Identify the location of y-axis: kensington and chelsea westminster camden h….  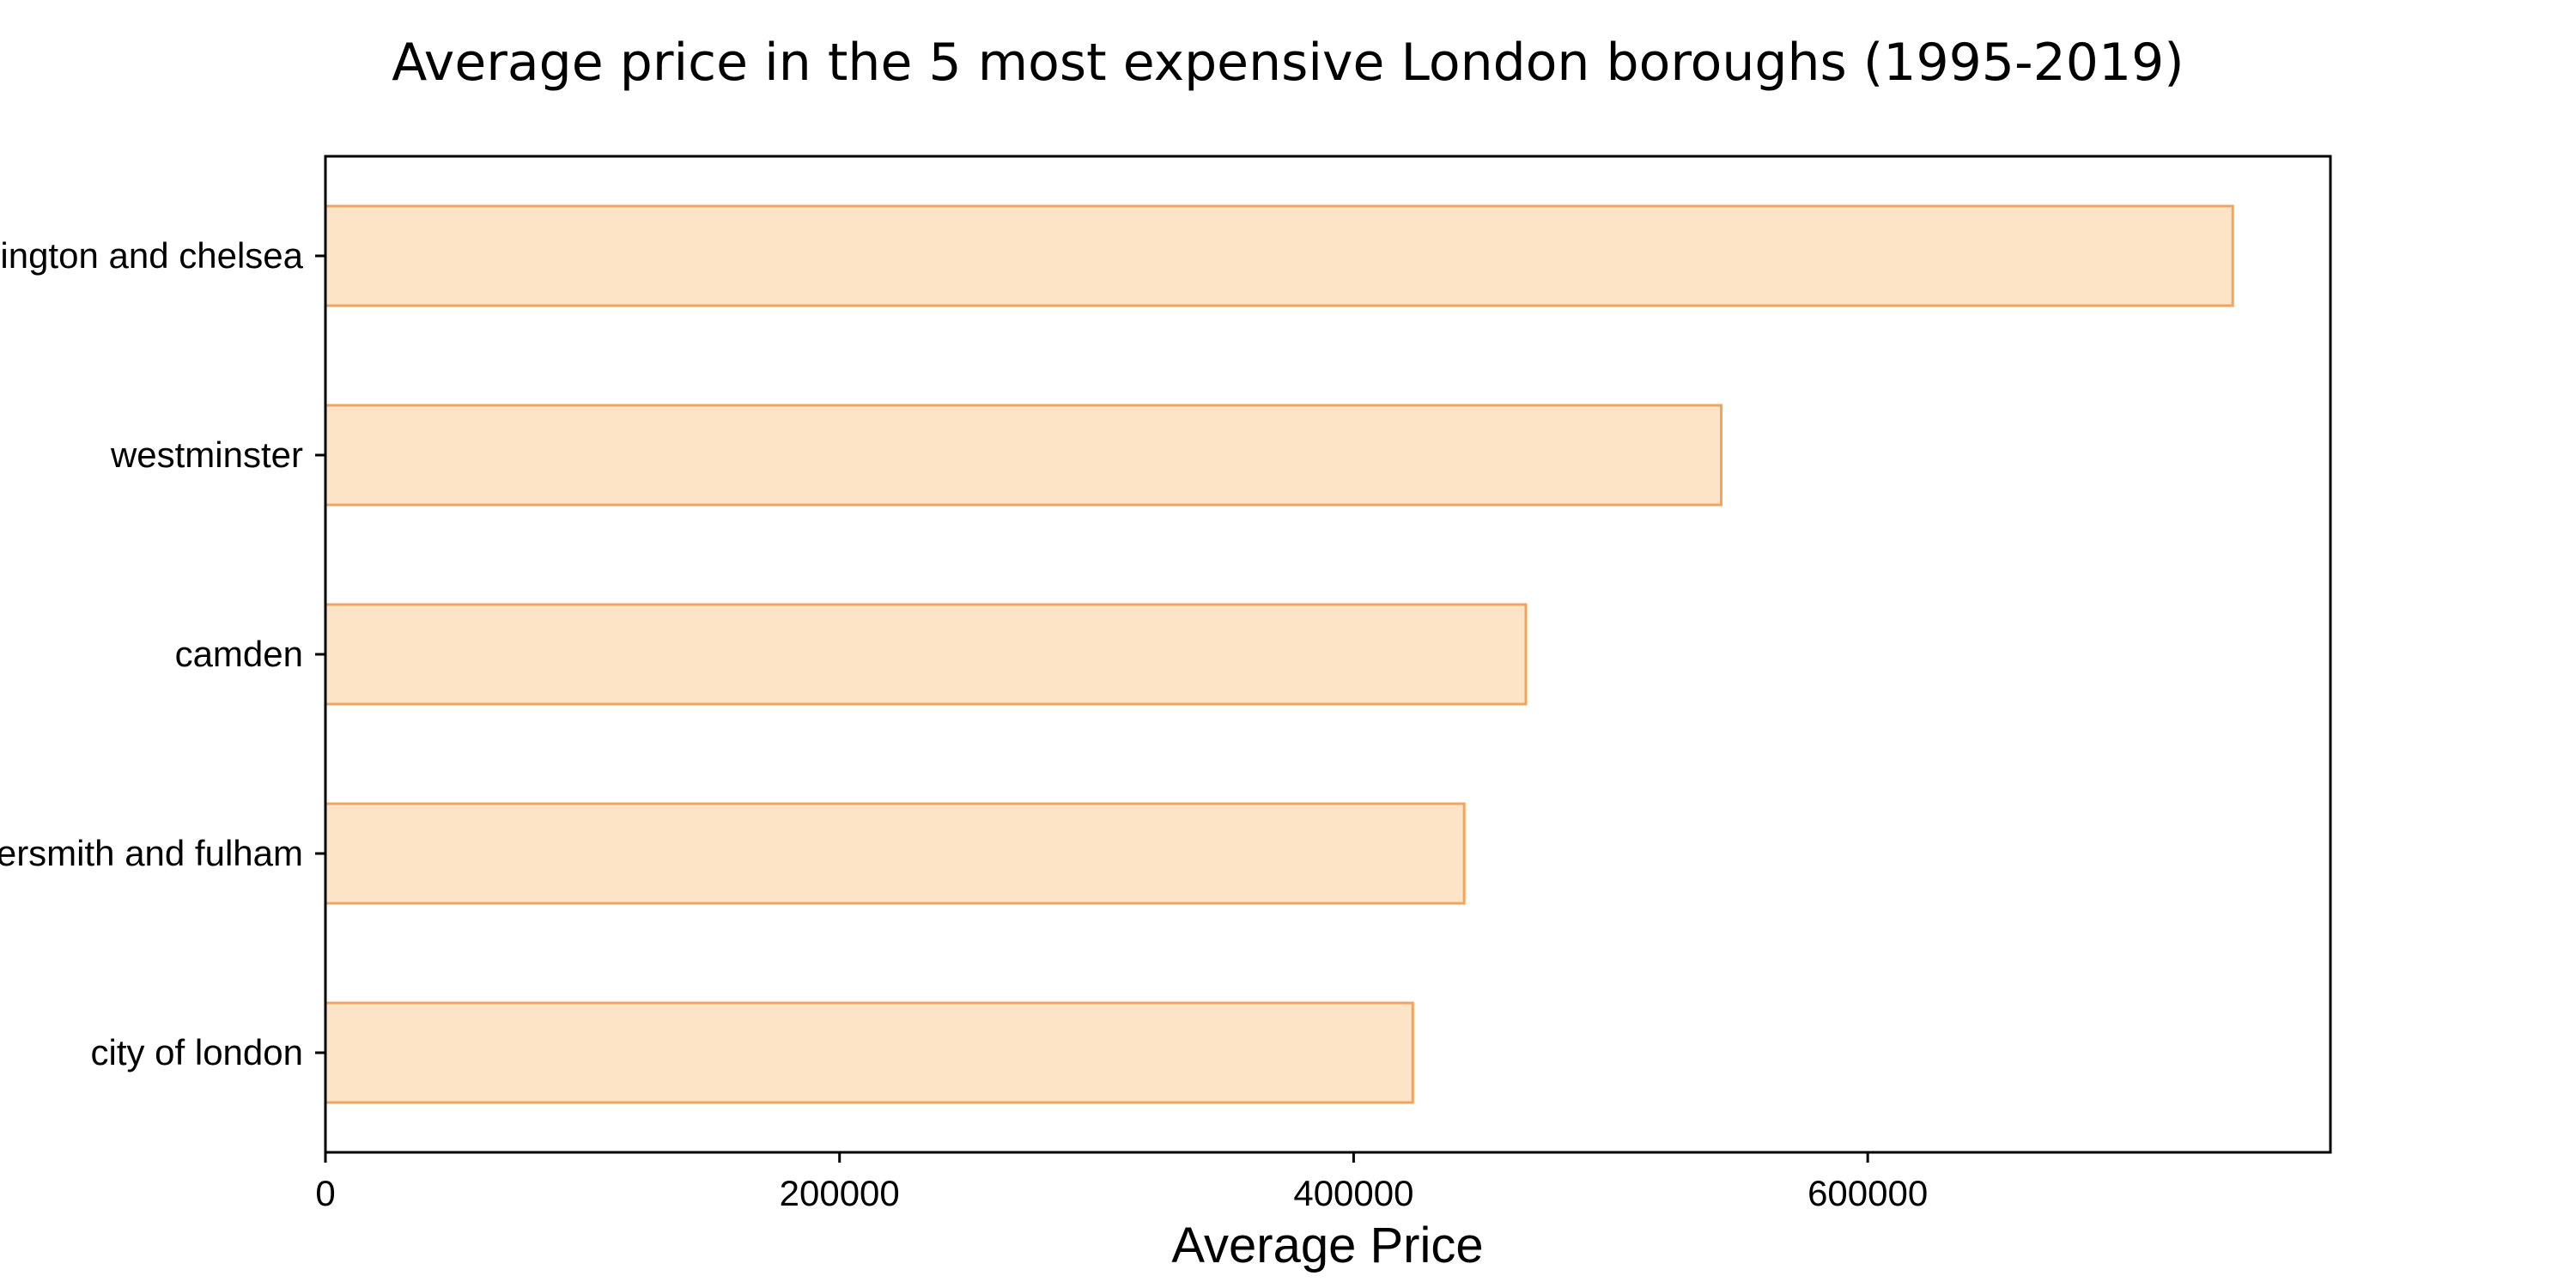
(162, 653).